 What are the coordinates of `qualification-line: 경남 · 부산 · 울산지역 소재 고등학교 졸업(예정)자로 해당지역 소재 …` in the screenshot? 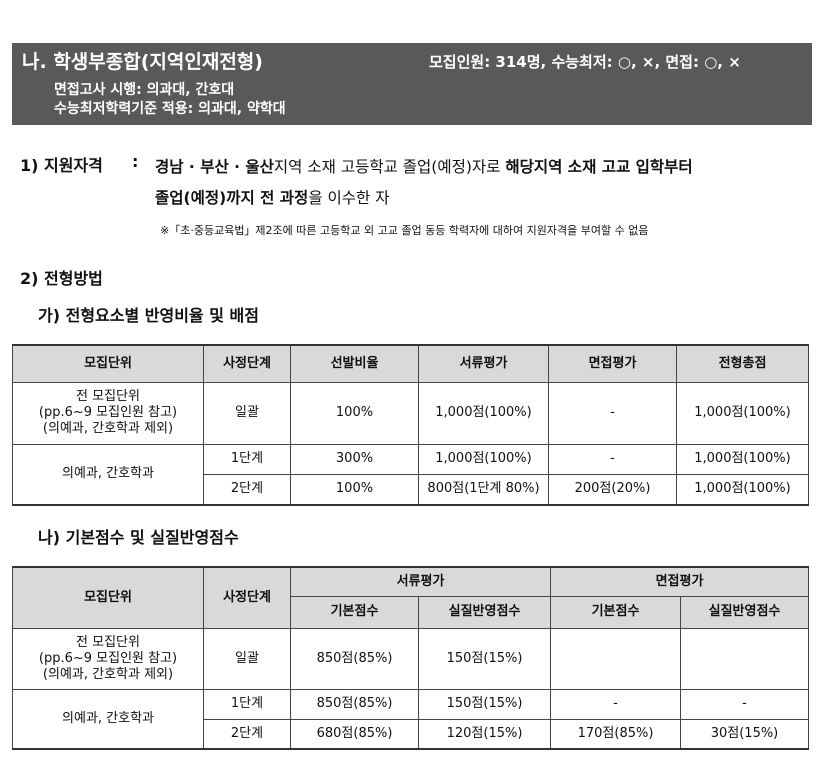 It's located at (424, 167).